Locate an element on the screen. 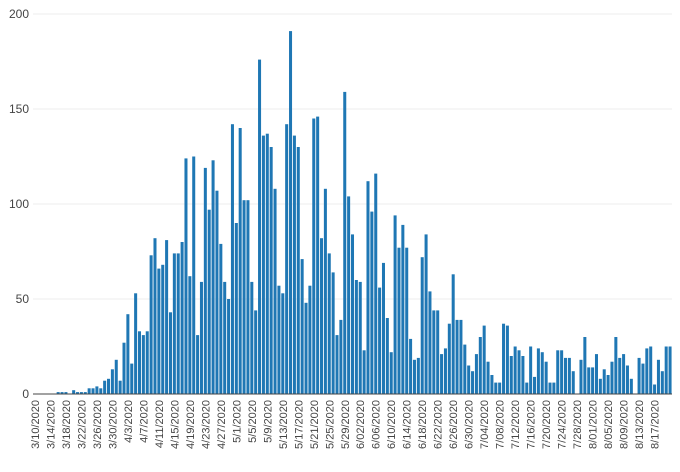  x-tick-label: 4/19/2020 is located at coordinates (191, 424).